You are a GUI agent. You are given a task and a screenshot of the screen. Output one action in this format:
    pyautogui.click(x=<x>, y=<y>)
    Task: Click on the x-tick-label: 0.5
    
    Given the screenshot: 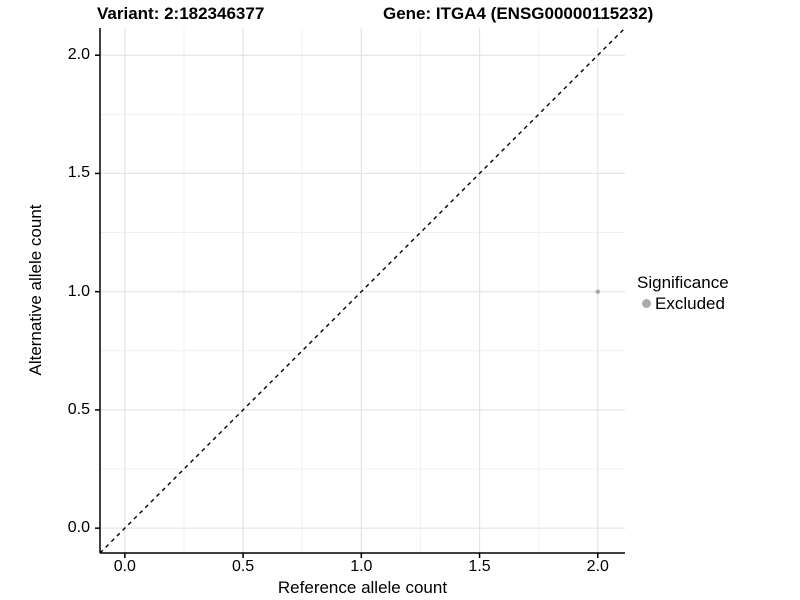 What is the action you would take?
    pyautogui.click(x=243, y=566)
    